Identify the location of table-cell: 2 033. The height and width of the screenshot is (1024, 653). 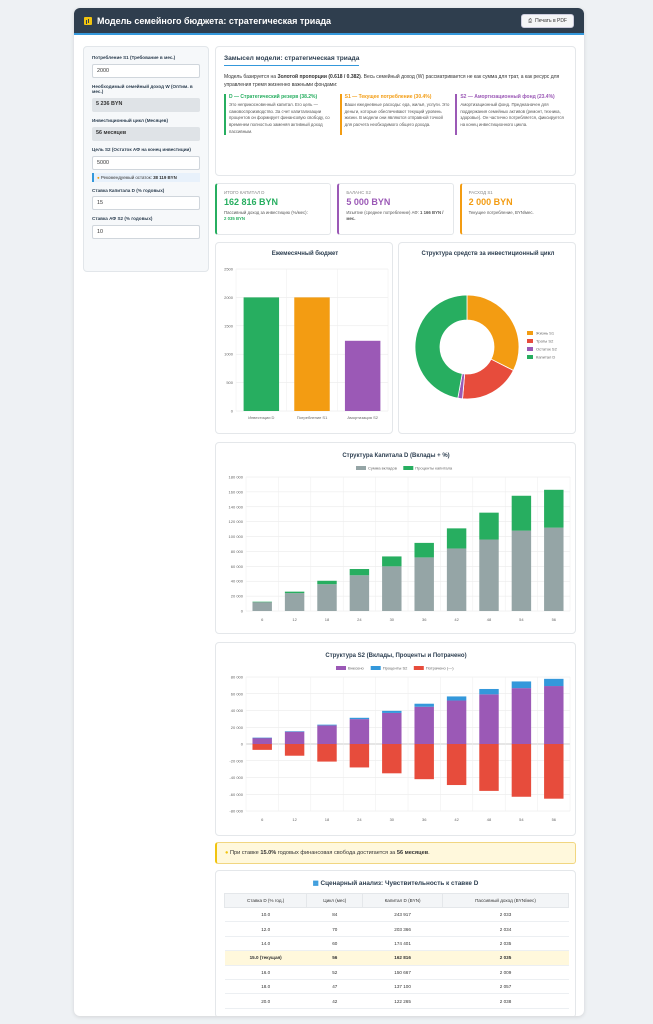
(505, 915).